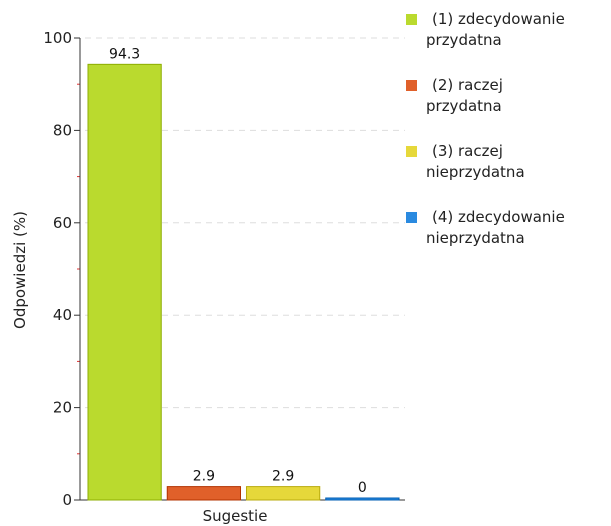 This screenshot has height=526, width=611. I want to click on bar-value-label: 0, so click(362, 488).